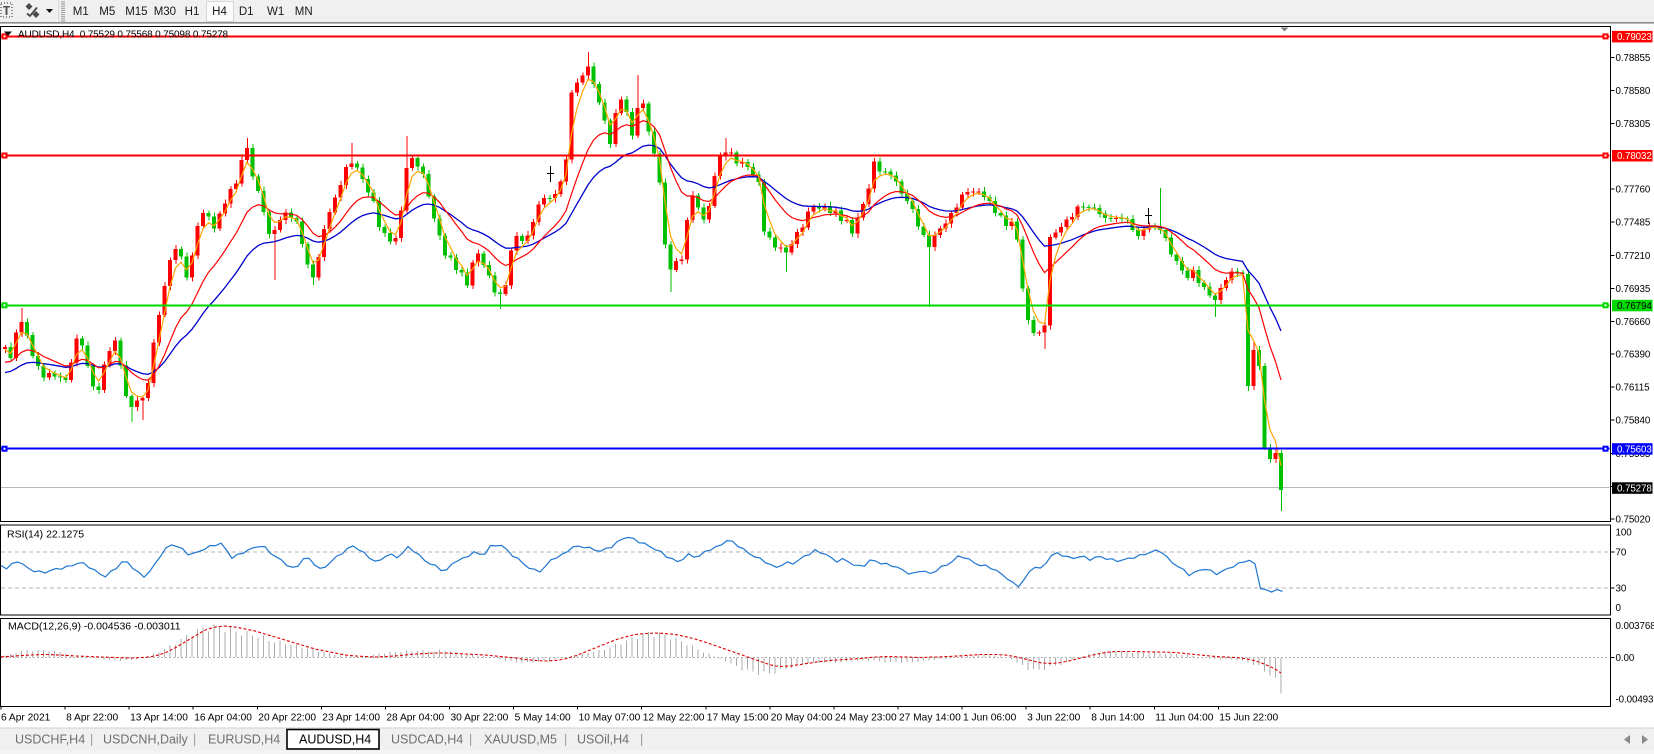 The image size is (1654, 754). Describe the element at coordinates (1054, 718) in the screenshot. I see `svg-text: 3 Jun 22:00` at that location.